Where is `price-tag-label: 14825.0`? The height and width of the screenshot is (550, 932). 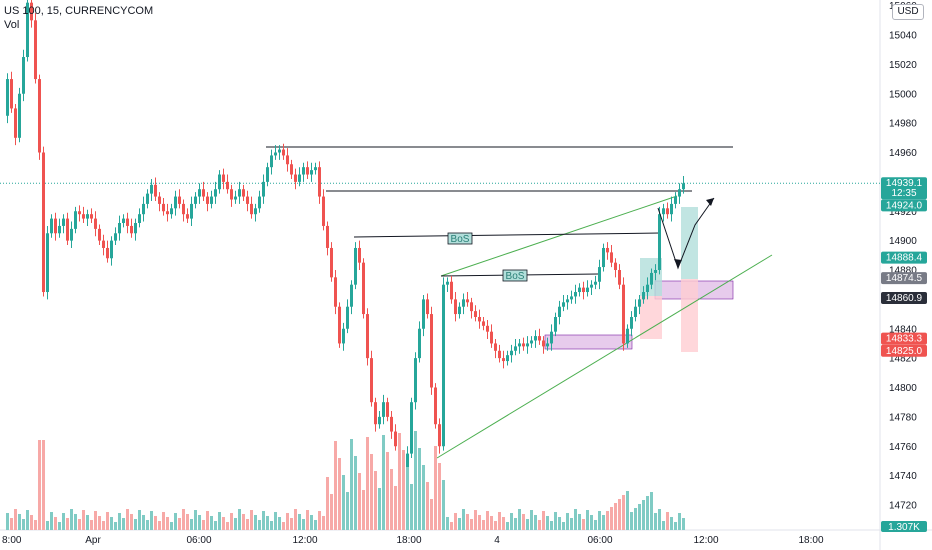
price-tag-label: 14825.0 is located at coordinates (904, 351).